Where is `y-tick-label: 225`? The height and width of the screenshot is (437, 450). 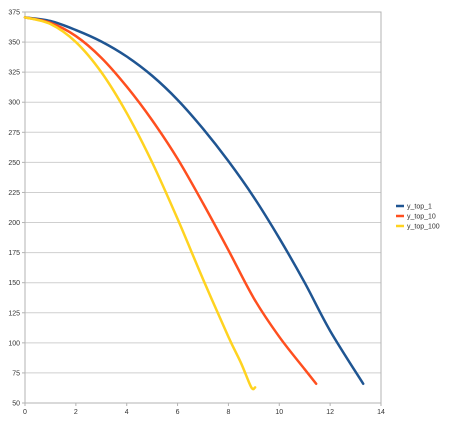 y-tick-label: 225 is located at coordinates (14, 193).